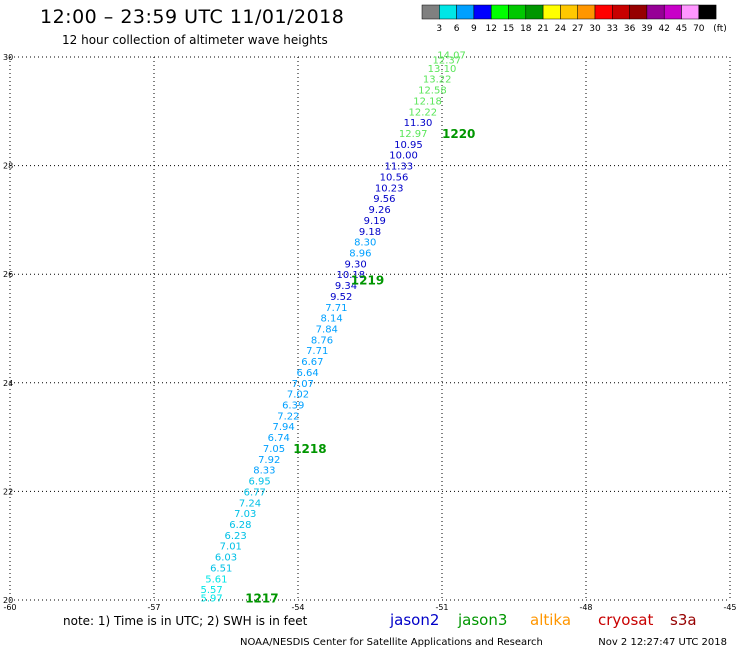 Image resolution: width=740 pixels, height=650 pixels. I want to click on y-tick-label: 30, so click(8, 57).